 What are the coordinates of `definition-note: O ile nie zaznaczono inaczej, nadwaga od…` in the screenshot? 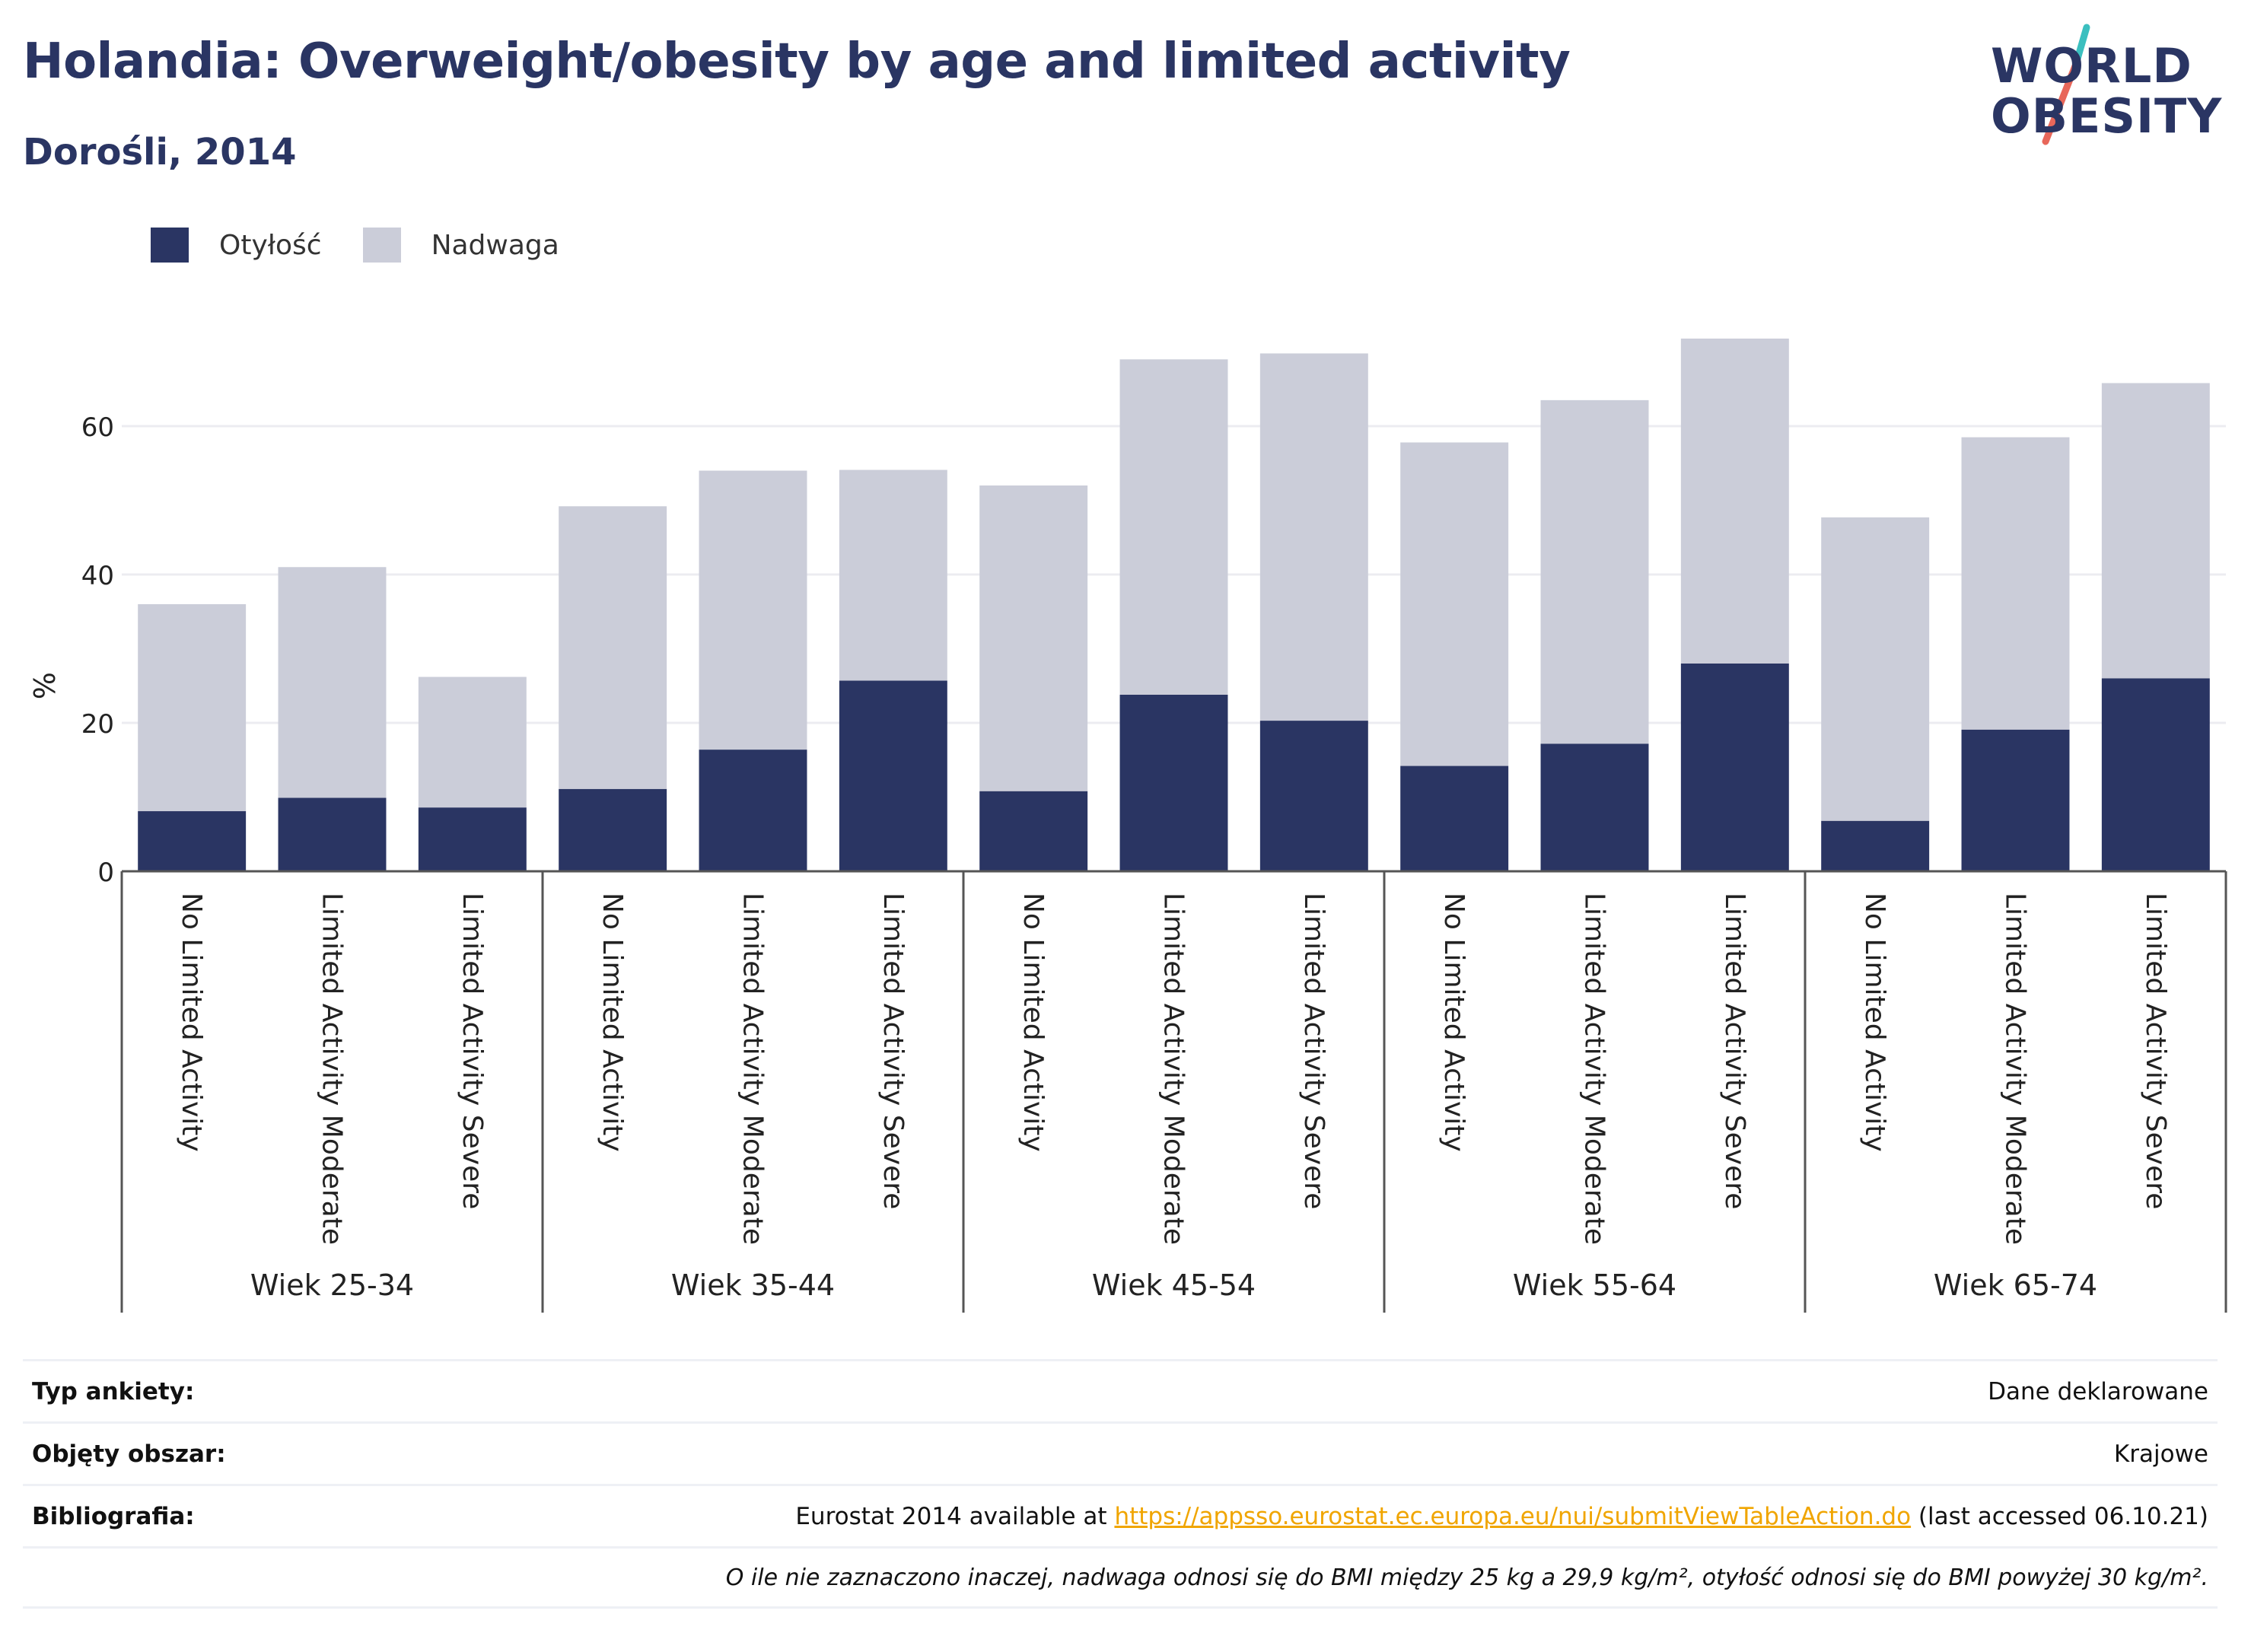 It's located at (1466, 1577).